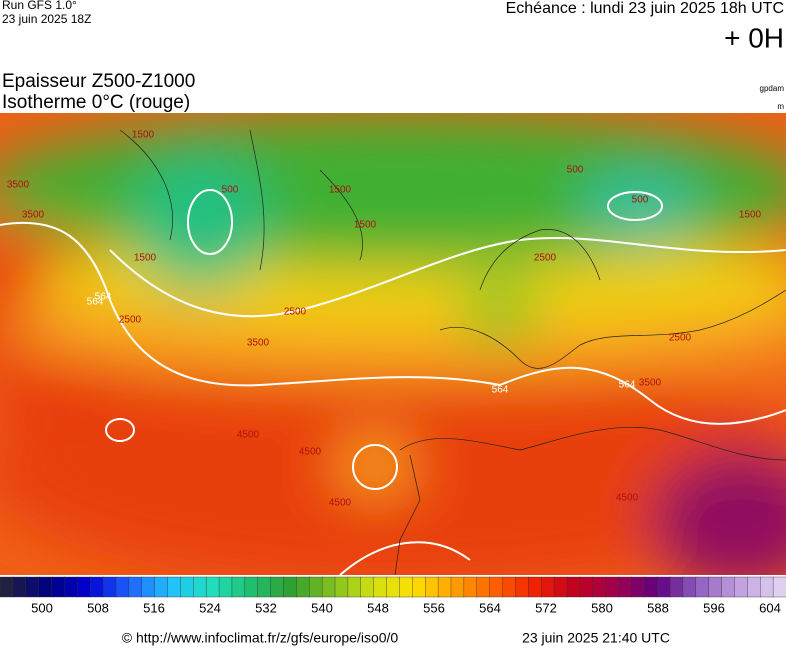  I want to click on echeance: Echéance : lundi 23 juin 2025 18h UTC, so click(645, 8).